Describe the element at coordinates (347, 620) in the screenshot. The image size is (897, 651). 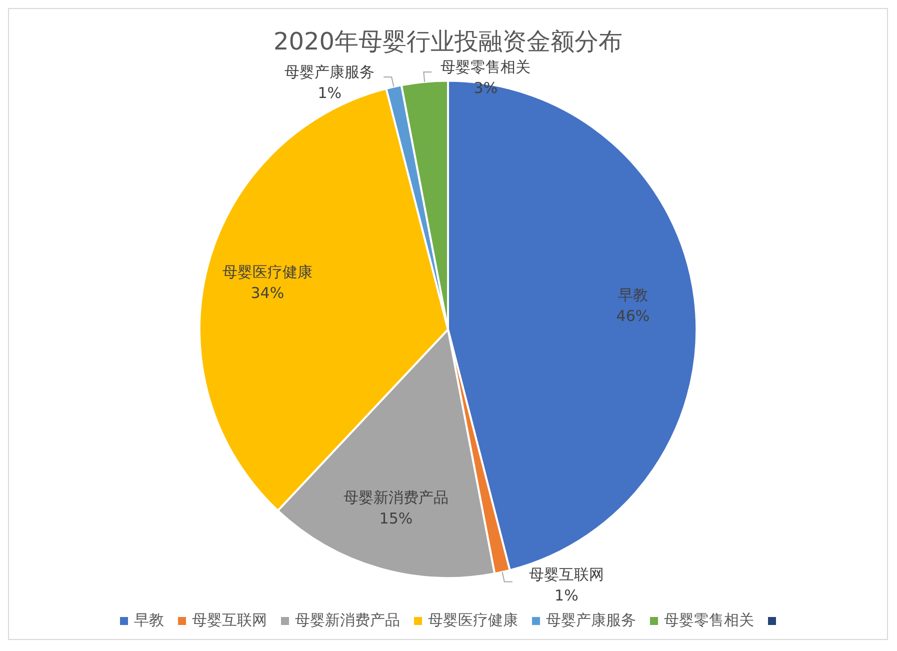
I see `legend-label: 母婴新消费产品` at that location.